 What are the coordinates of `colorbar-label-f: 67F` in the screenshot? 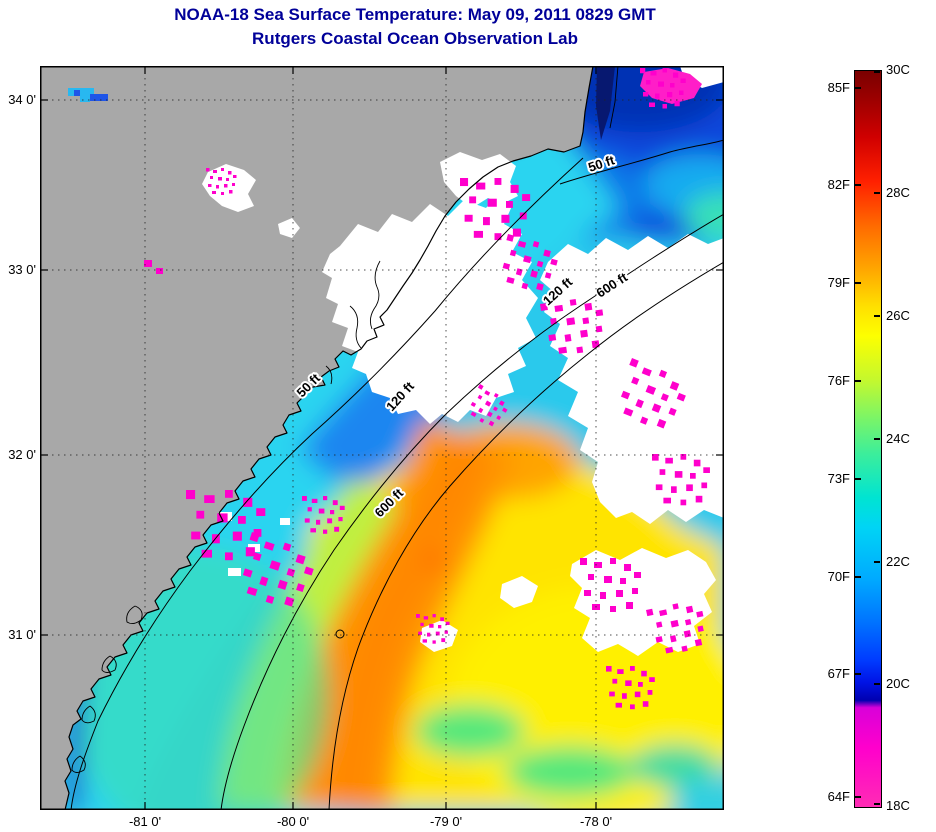 It's located at (838, 673).